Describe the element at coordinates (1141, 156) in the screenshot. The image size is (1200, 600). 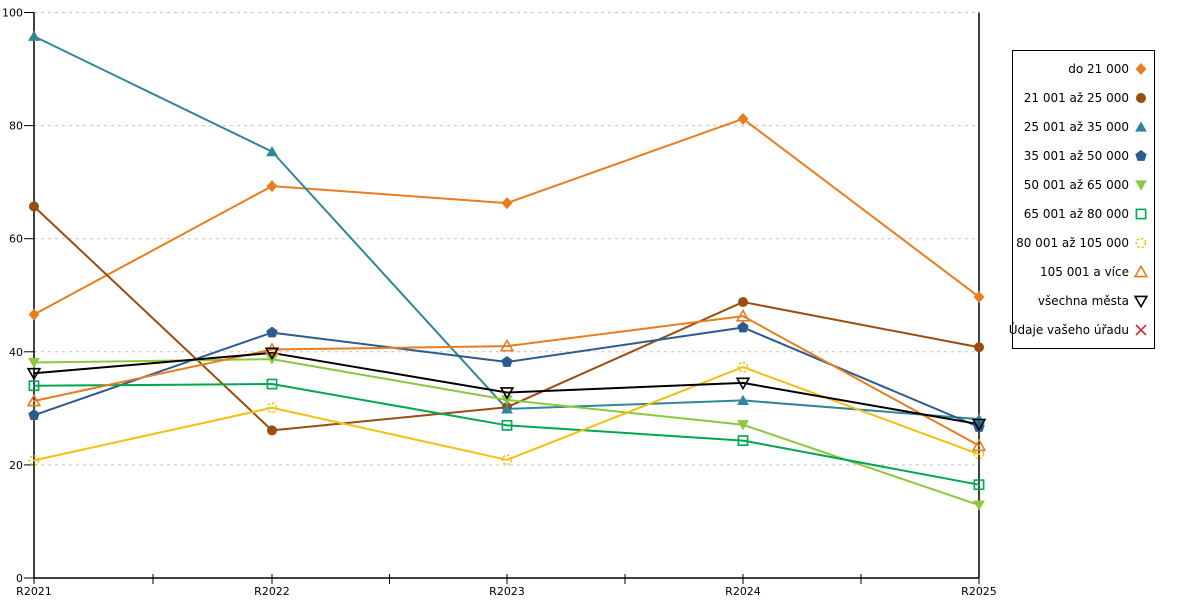
I see `pentagon-icon` at that location.